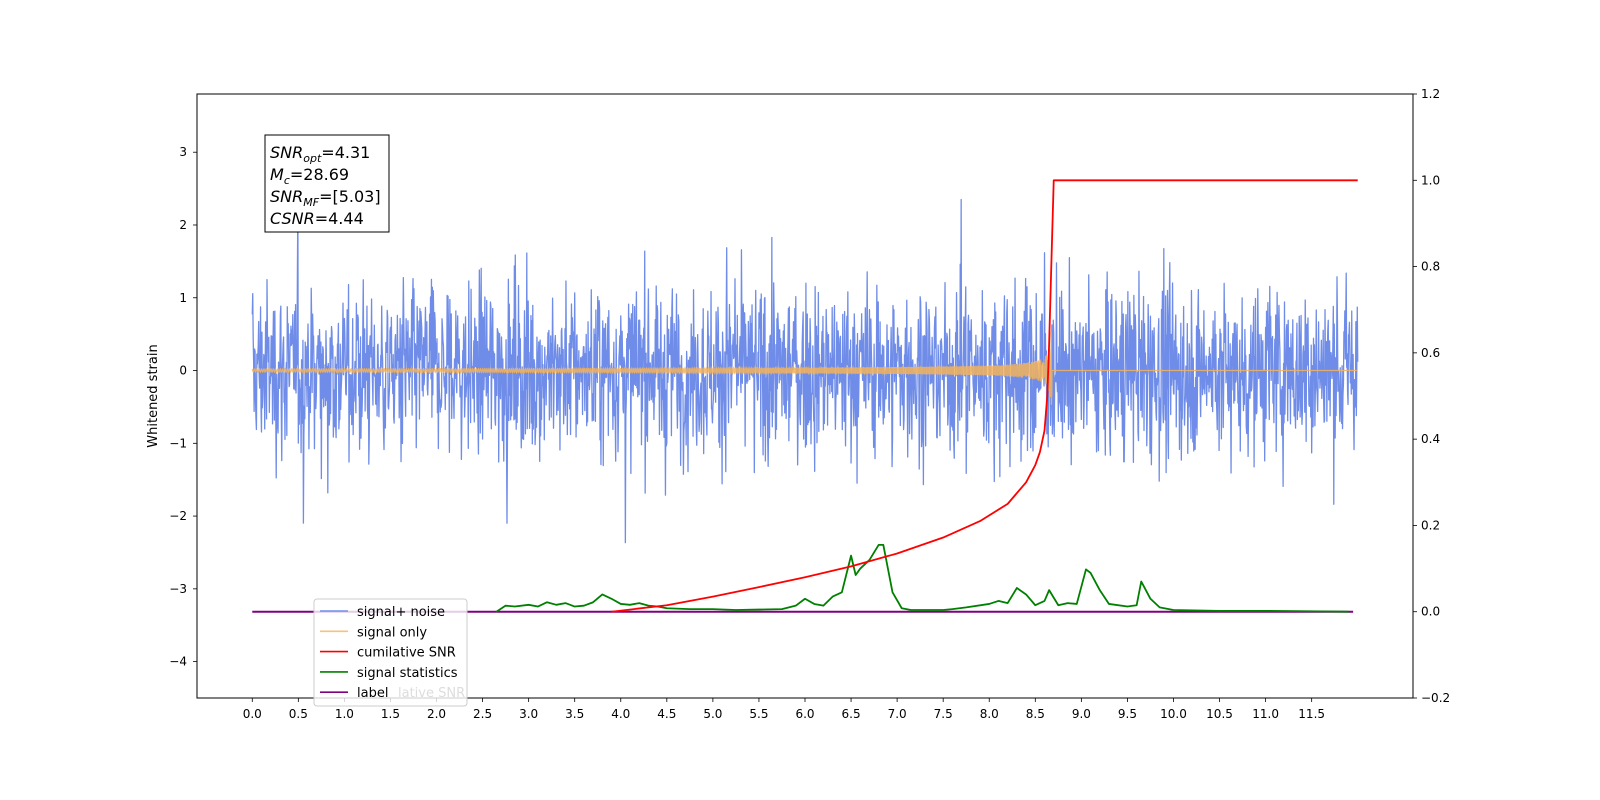  What do you see at coordinates (344, 714) in the screenshot?
I see `x-tick-label: 1.0` at bounding box center [344, 714].